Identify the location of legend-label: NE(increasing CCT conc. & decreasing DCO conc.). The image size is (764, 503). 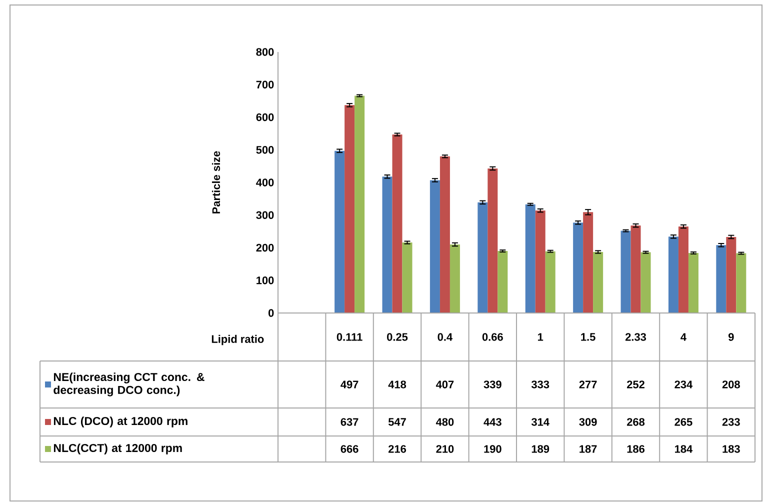
(129, 384).